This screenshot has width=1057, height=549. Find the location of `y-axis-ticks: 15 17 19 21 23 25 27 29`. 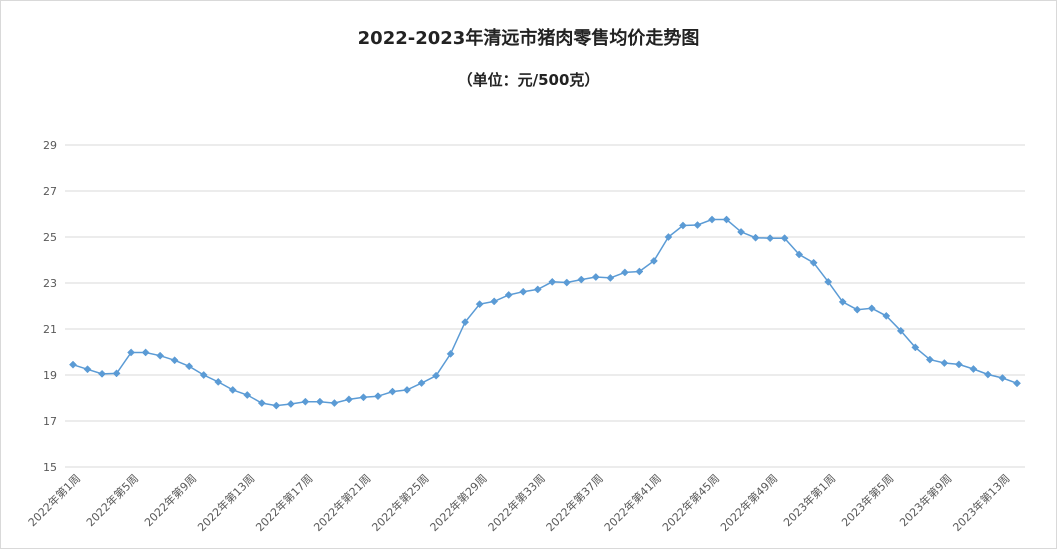

y-axis-ticks: 15 17 19 21 23 25 27 29 is located at coordinates (50, 306).